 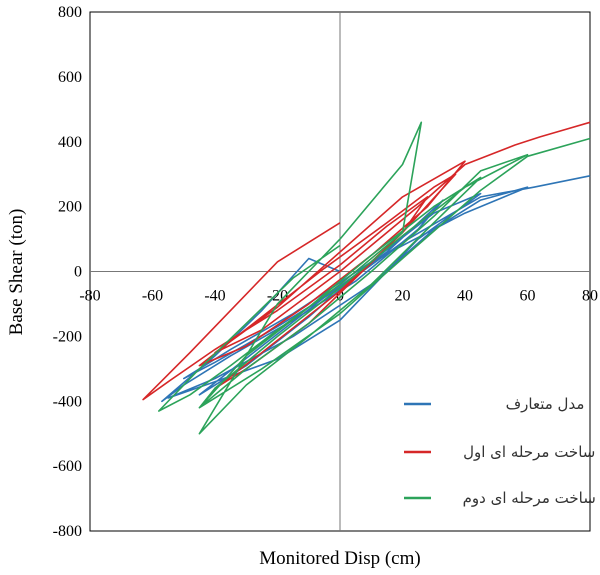 What do you see at coordinates (70, 142) in the screenshot?
I see `y-tick-label: 400` at bounding box center [70, 142].